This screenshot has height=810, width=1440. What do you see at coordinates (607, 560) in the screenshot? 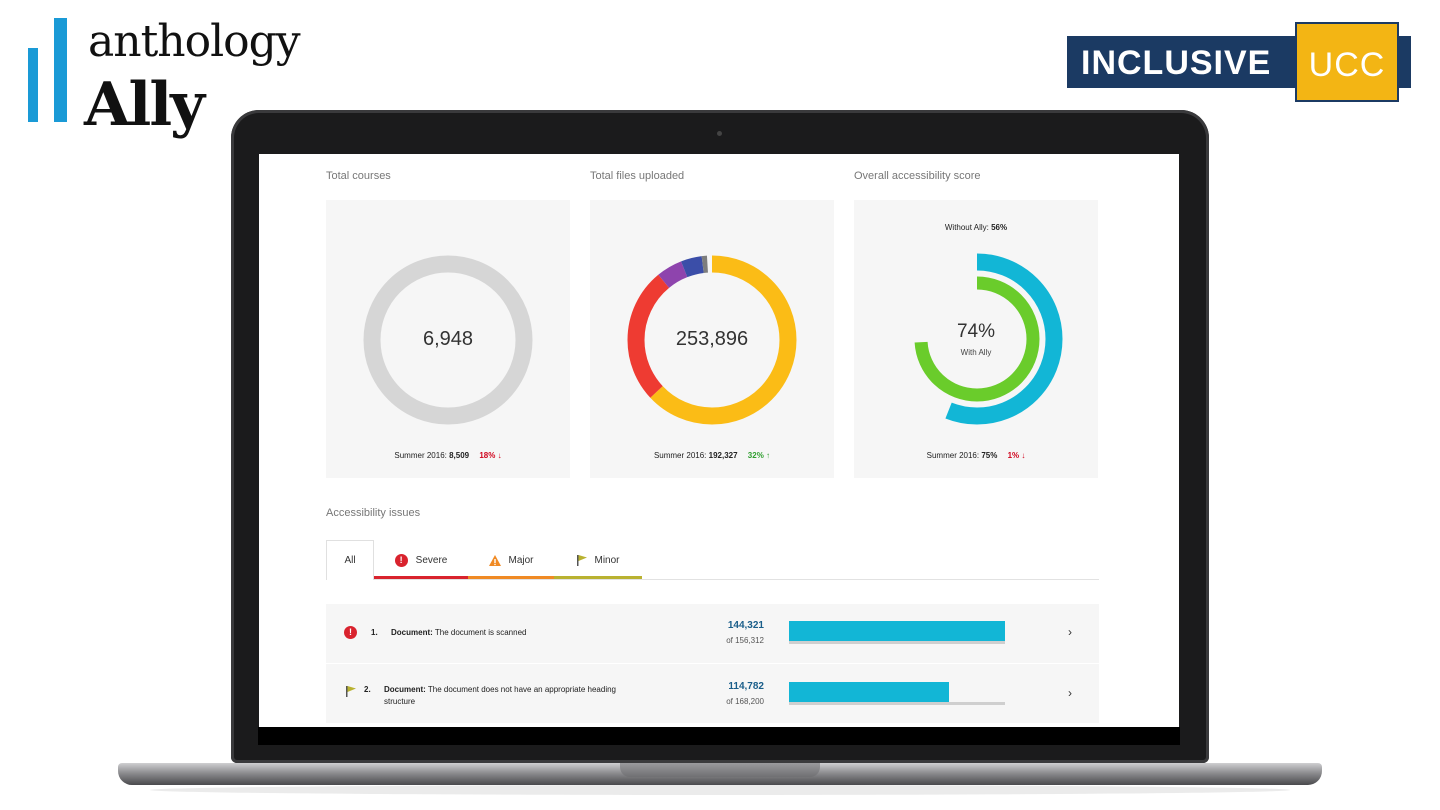
I see `tab-minor-label: Minor` at bounding box center [607, 560].